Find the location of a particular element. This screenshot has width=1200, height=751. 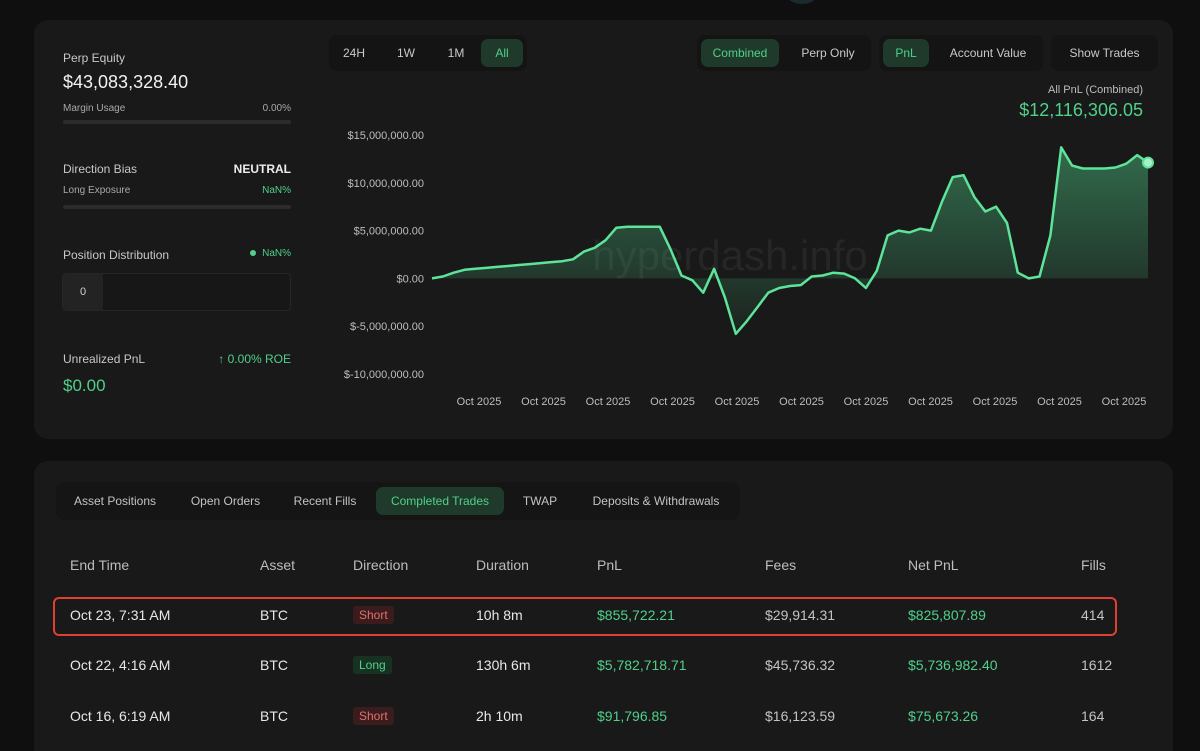

top-avatar-edge is located at coordinates (802, 2).